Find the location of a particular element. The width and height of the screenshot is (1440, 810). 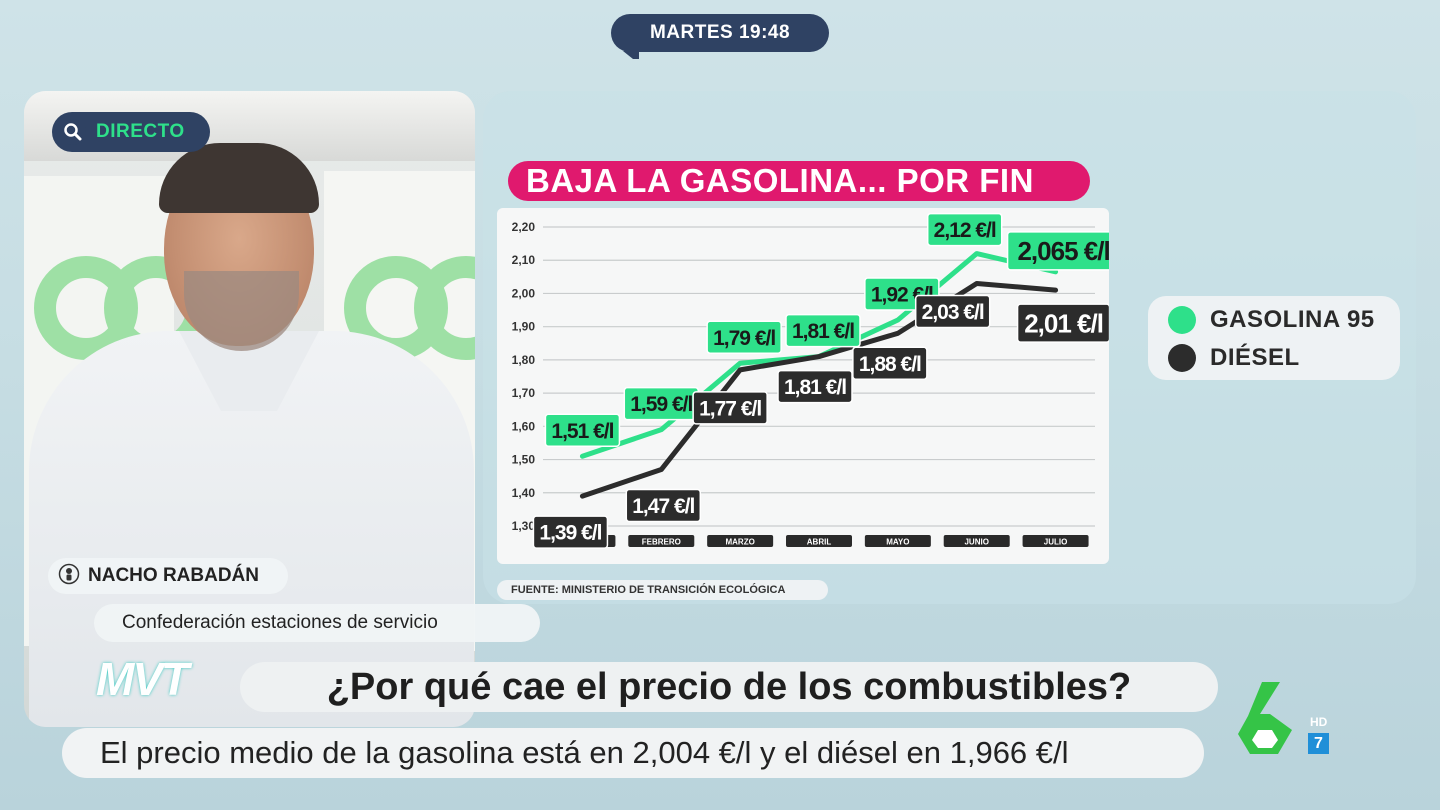

data-label-gasolina: 2,065 €/l is located at coordinates (1057, 251).